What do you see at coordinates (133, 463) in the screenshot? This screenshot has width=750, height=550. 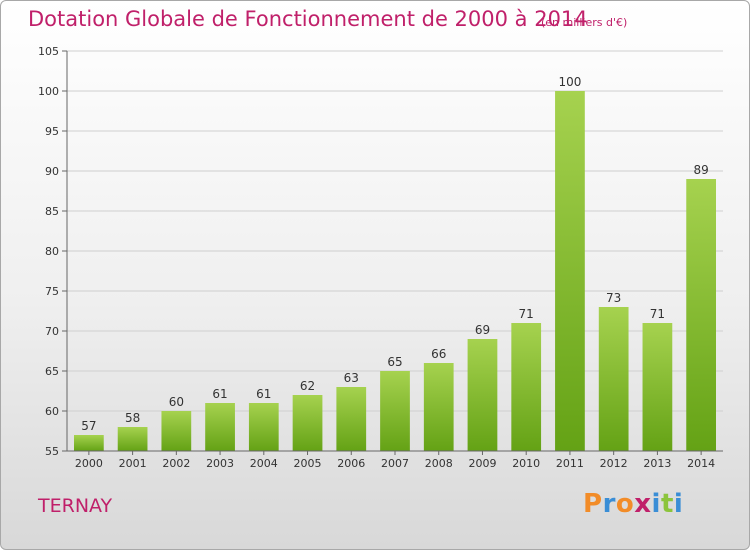 I see `x-tick-label: 2001` at bounding box center [133, 463].